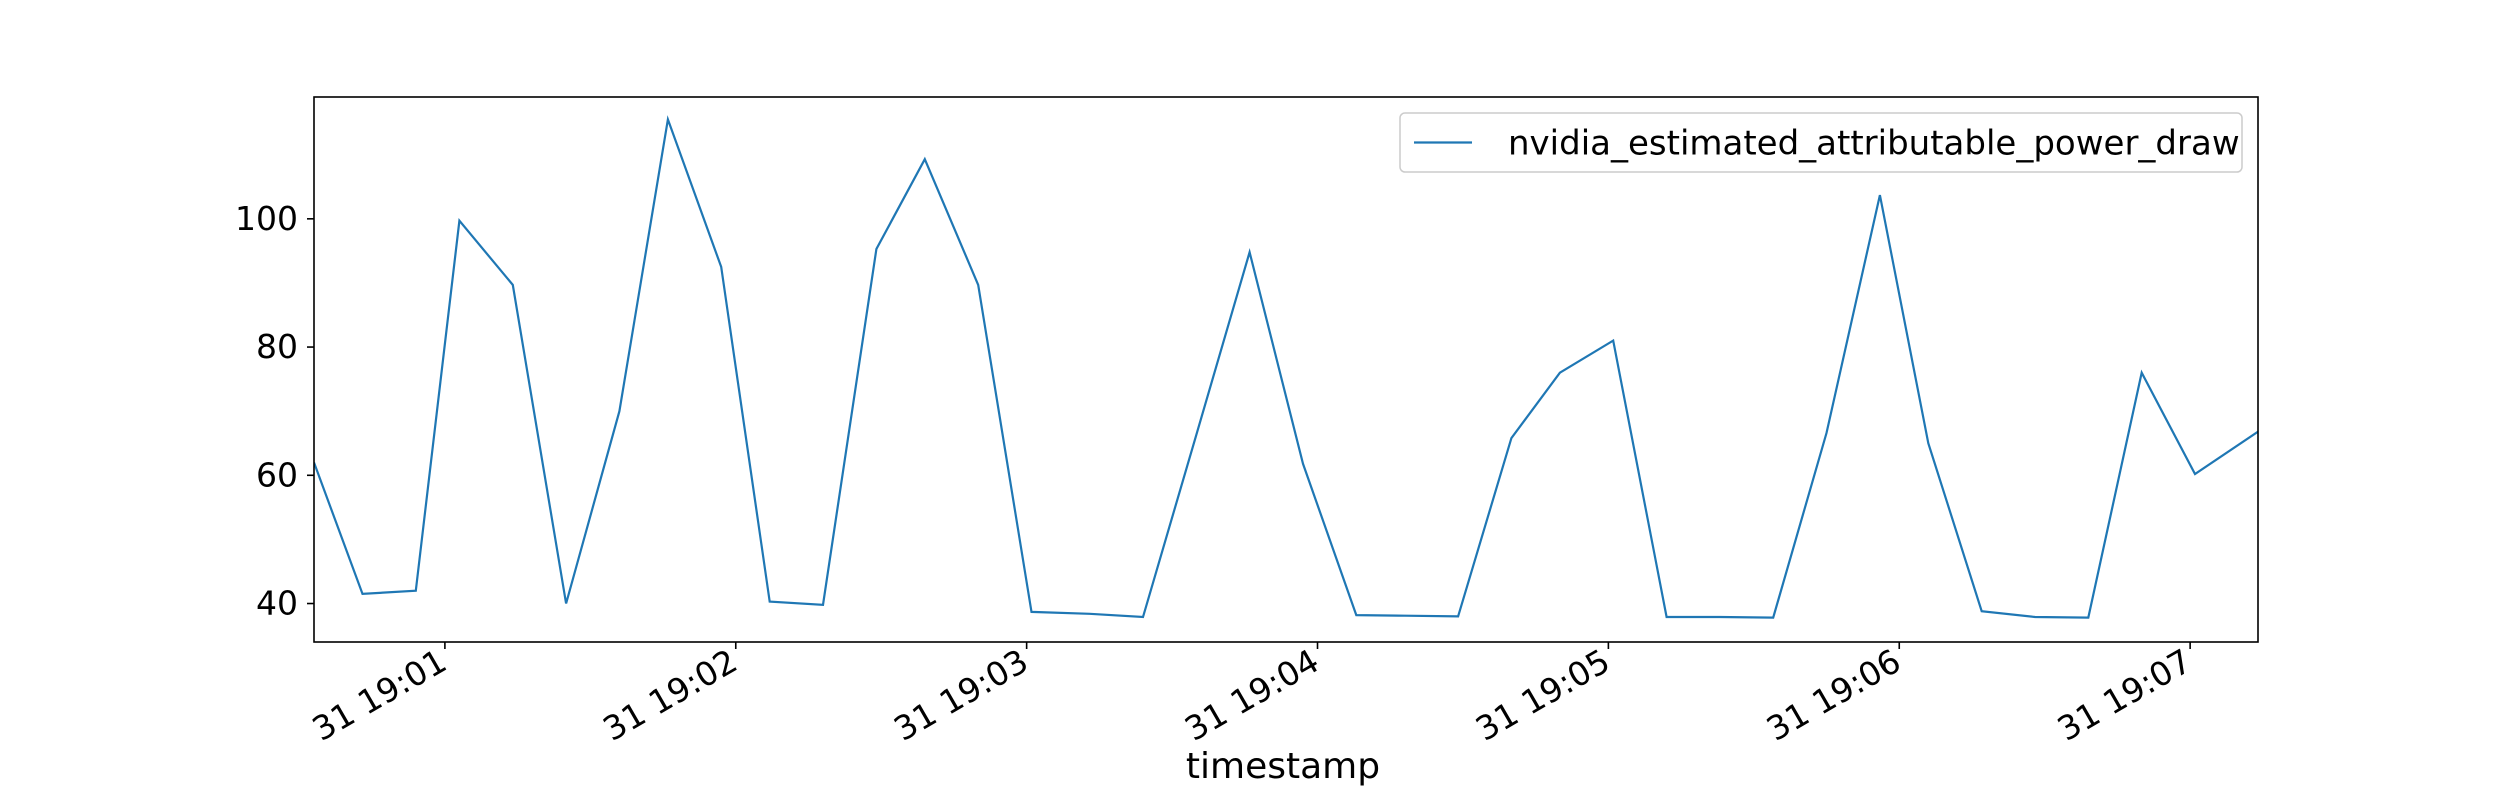 This screenshot has height=804, width=2500. What do you see at coordinates (379, 695) in the screenshot?
I see `x-tick-label: 31 19:01` at bounding box center [379, 695].